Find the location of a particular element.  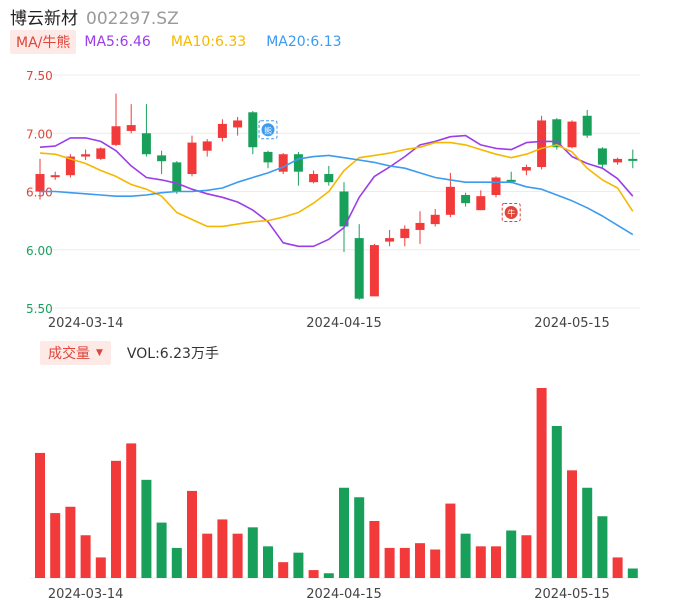

bull-badge-icon-text: 牛 is located at coordinates (511, 213).